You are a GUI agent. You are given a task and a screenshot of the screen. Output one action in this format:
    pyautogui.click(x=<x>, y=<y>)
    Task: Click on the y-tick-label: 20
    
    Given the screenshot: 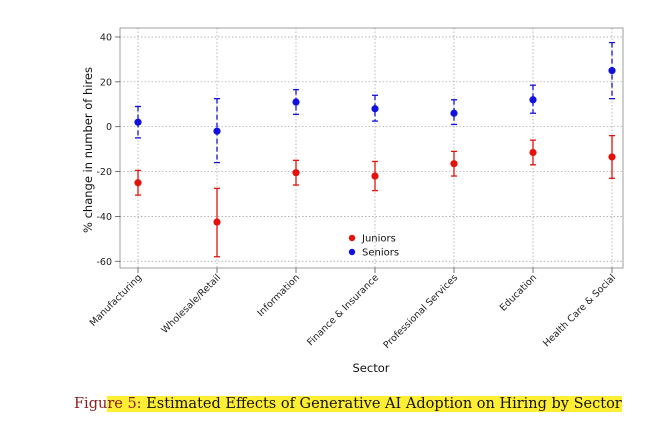 What is the action you would take?
    pyautogui.click(x=106, y=82)
    